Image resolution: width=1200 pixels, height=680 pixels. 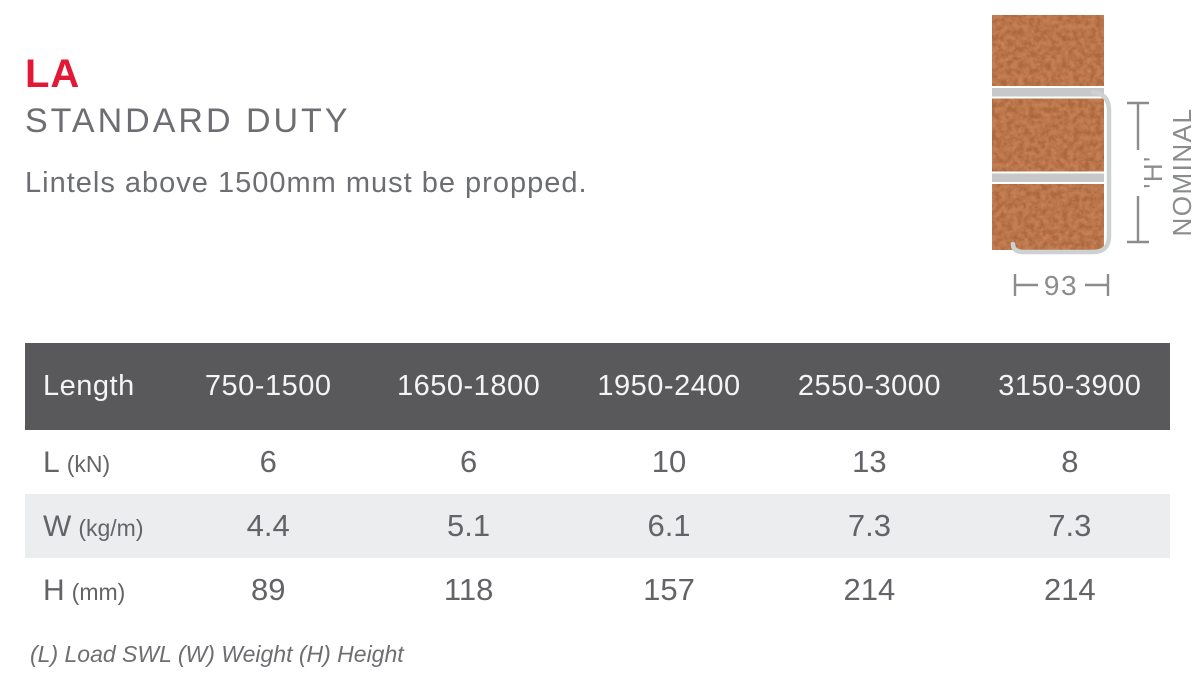 I want to click on column-header-length: Length, so click(x=89, y=386).